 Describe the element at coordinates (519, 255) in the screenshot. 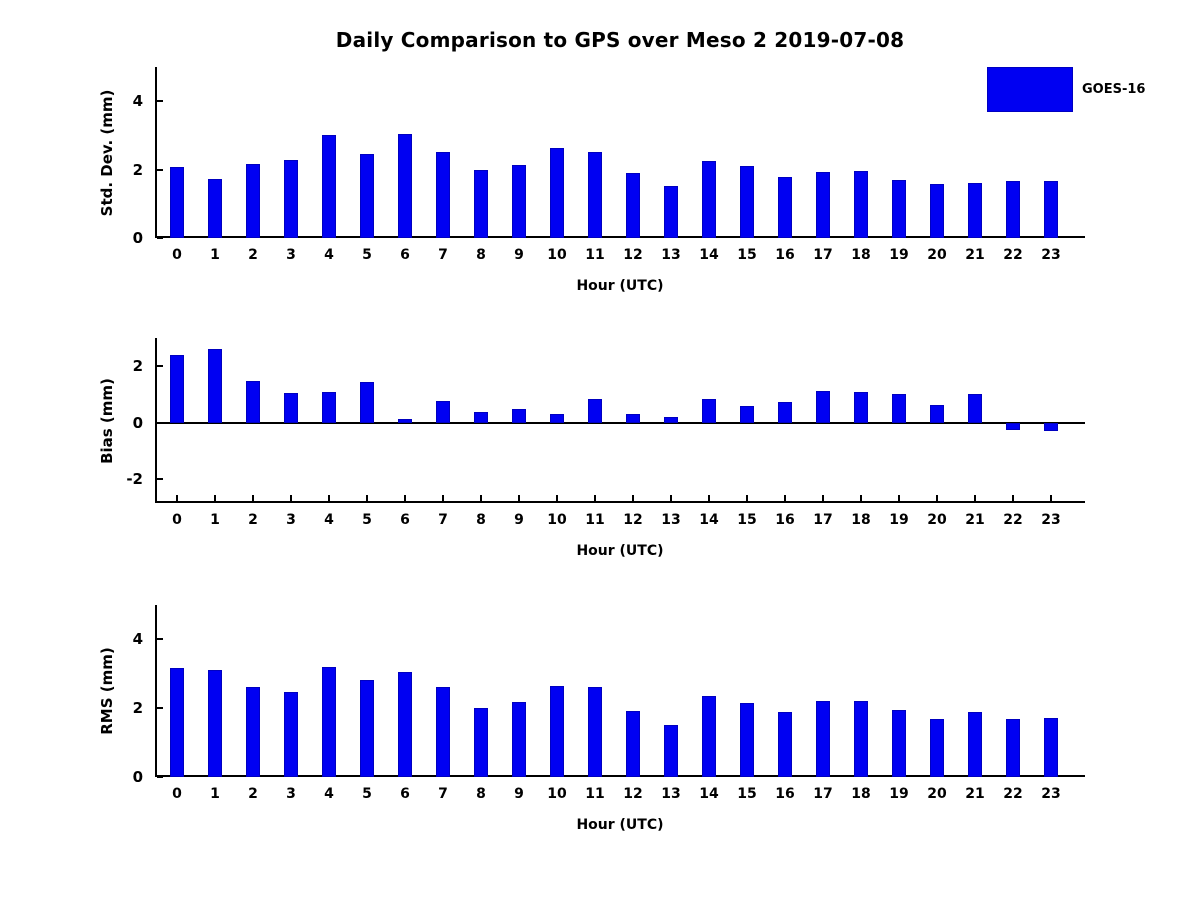

I see `x-tick-label: 9` at that location.